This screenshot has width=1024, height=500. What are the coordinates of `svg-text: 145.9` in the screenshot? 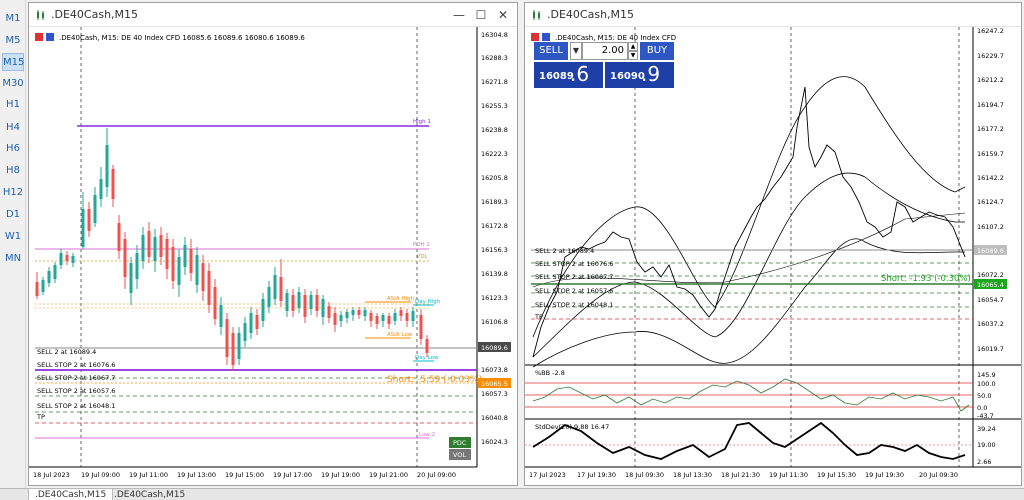 It's located at (986, 375).